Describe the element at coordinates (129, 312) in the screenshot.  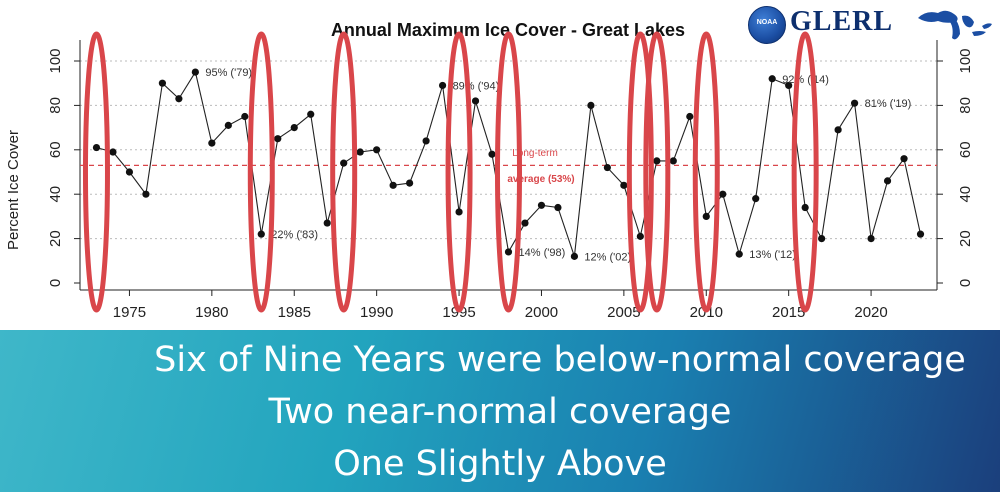
I see `x-tick-label: 1975` at that location.